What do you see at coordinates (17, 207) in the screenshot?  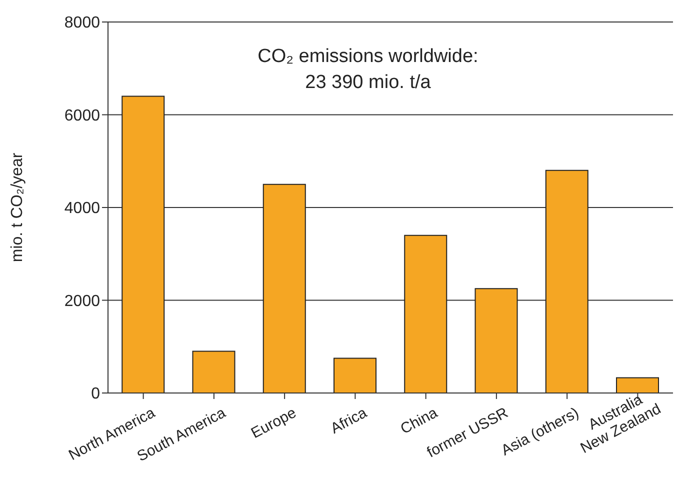 I see `y-axis-title: mio. t CO₂/year` at bounding box center [17, 207].